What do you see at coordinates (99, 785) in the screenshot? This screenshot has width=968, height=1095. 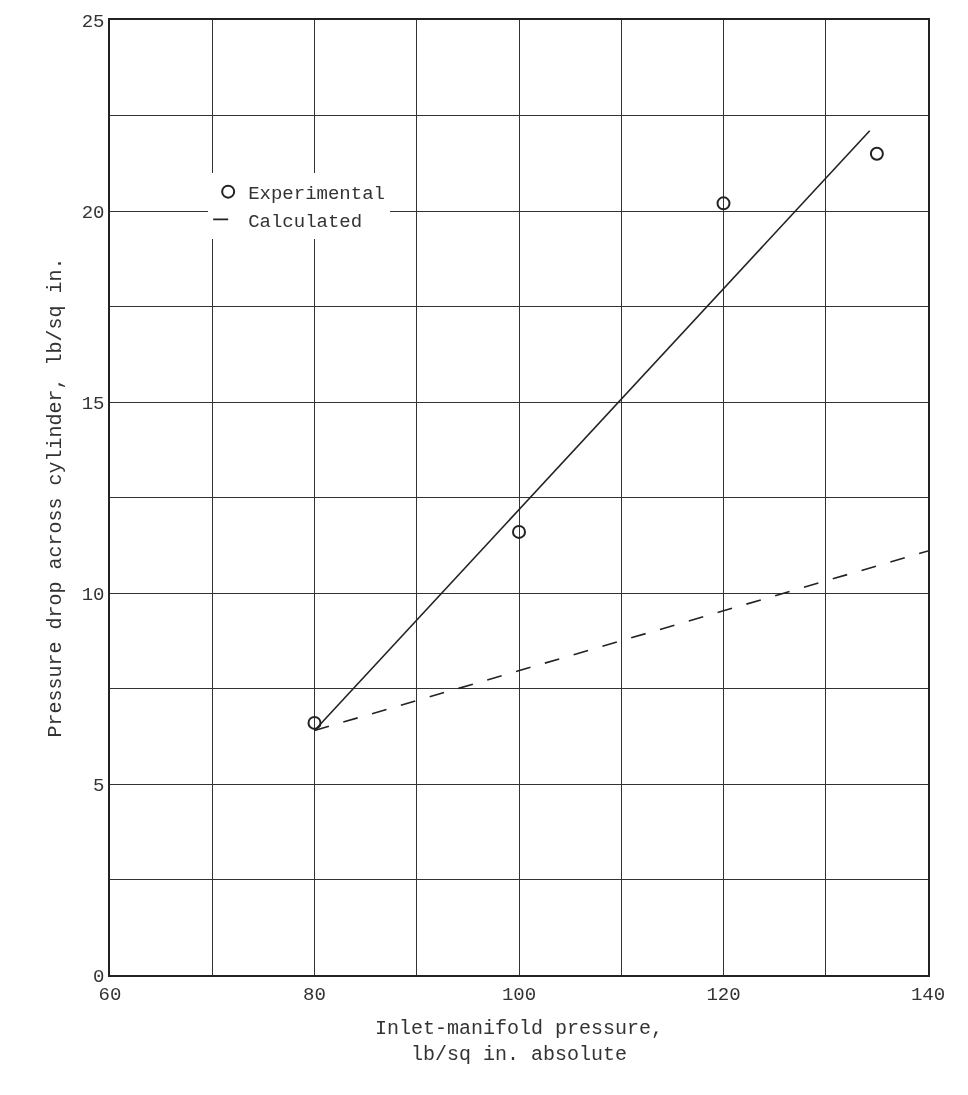 I see `y-tick-label: 5` at bounding box center [99, 785].